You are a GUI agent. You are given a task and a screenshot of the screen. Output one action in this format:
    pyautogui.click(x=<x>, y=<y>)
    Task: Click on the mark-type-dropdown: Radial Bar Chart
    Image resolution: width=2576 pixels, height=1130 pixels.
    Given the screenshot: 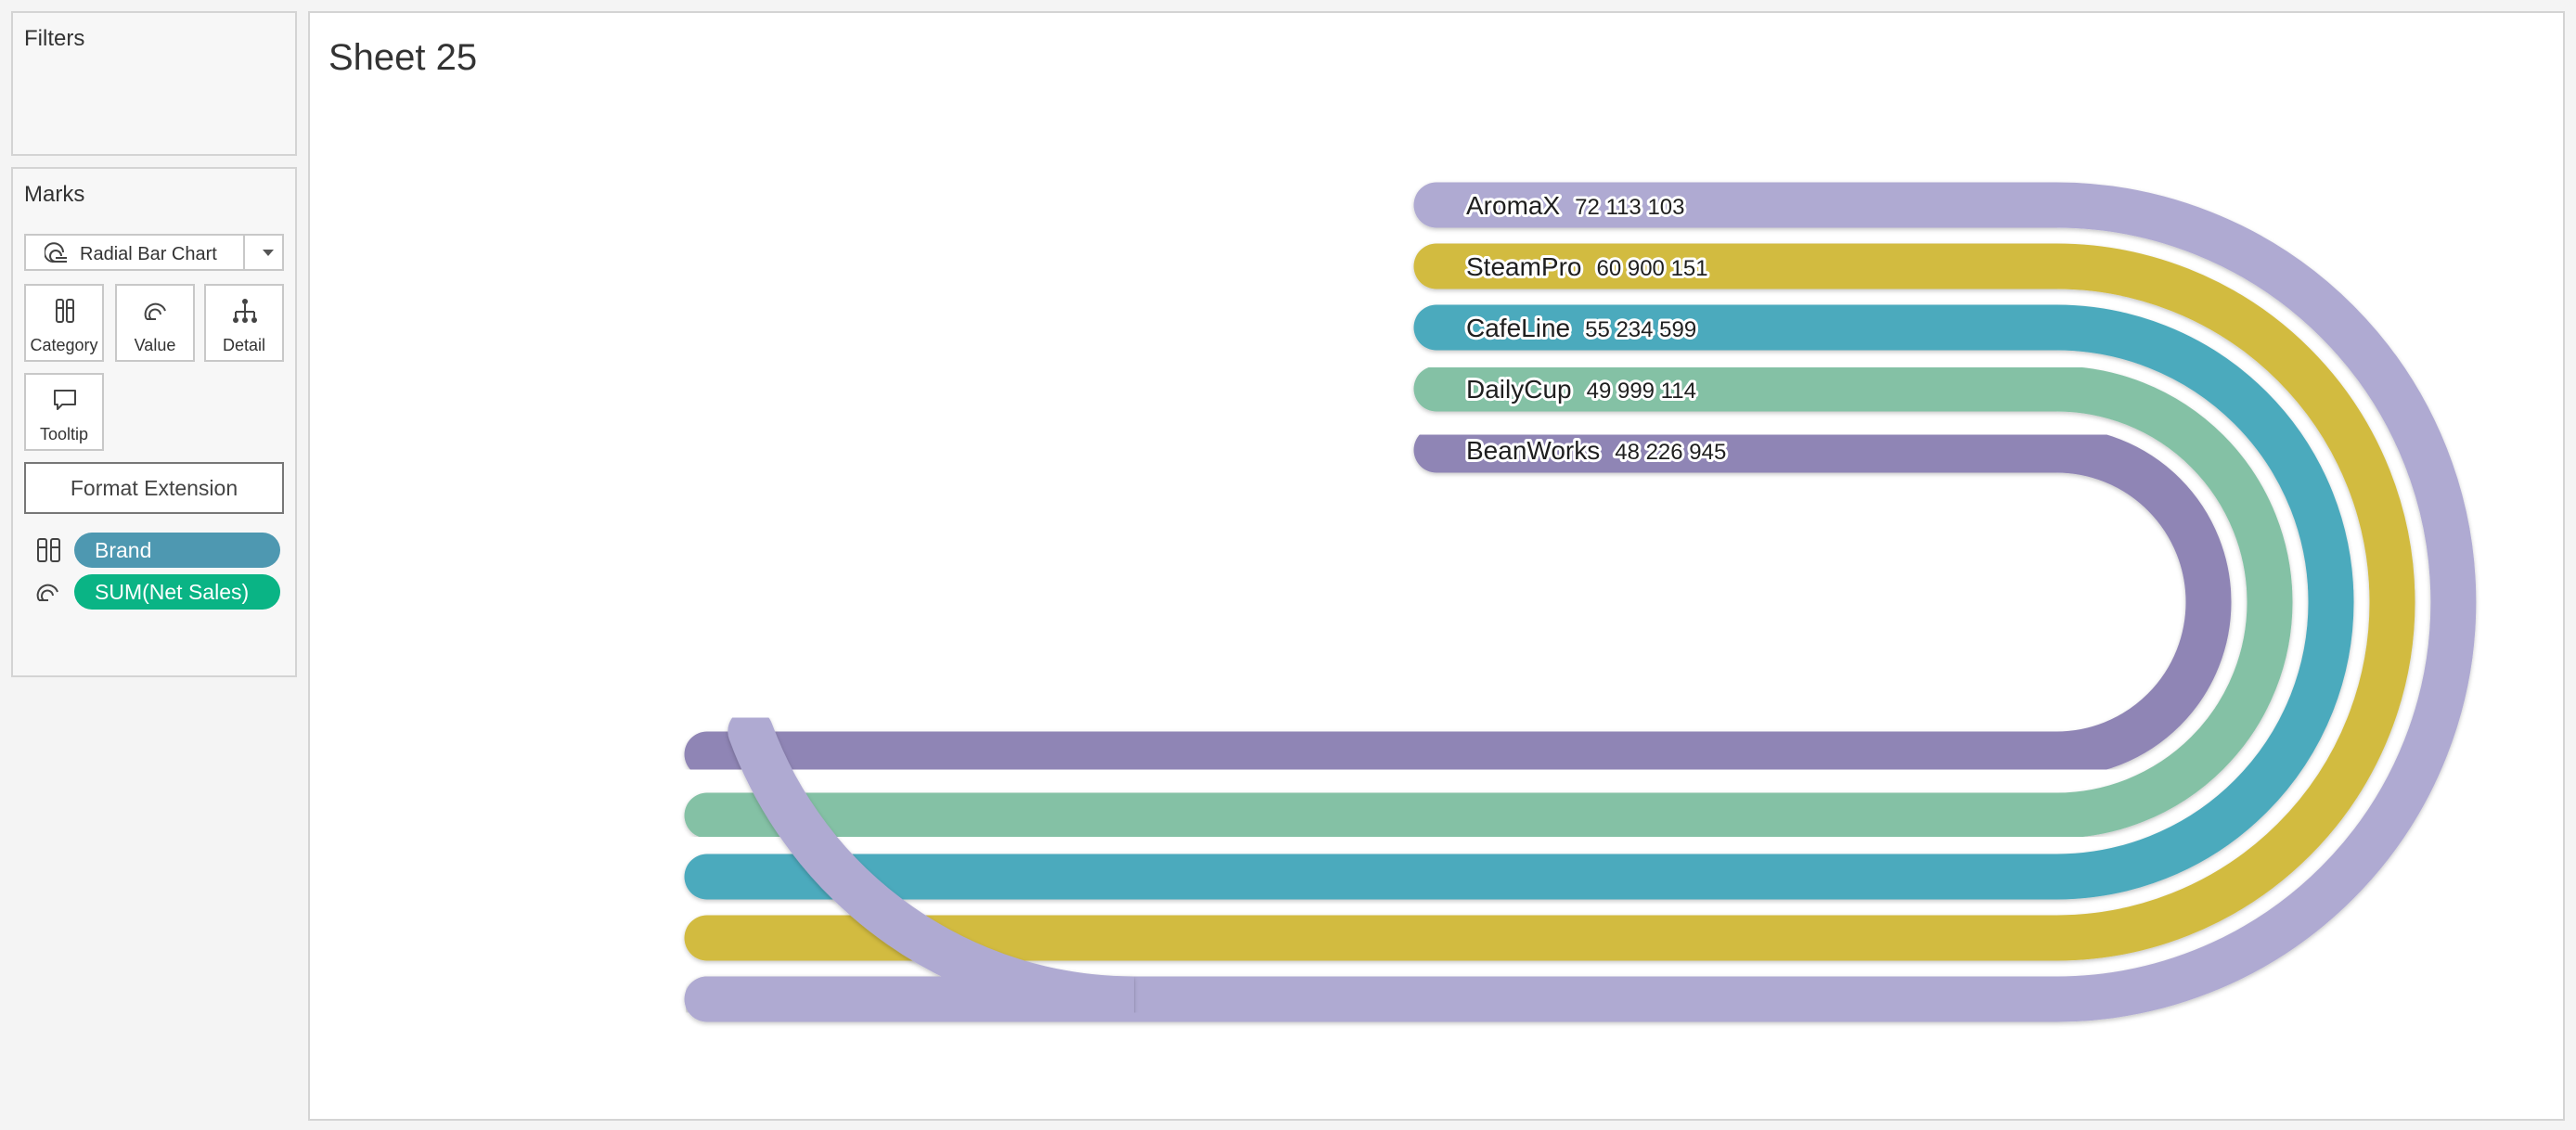 What is the action you would take?
    pyautogui.click(x=154, y=252)
    